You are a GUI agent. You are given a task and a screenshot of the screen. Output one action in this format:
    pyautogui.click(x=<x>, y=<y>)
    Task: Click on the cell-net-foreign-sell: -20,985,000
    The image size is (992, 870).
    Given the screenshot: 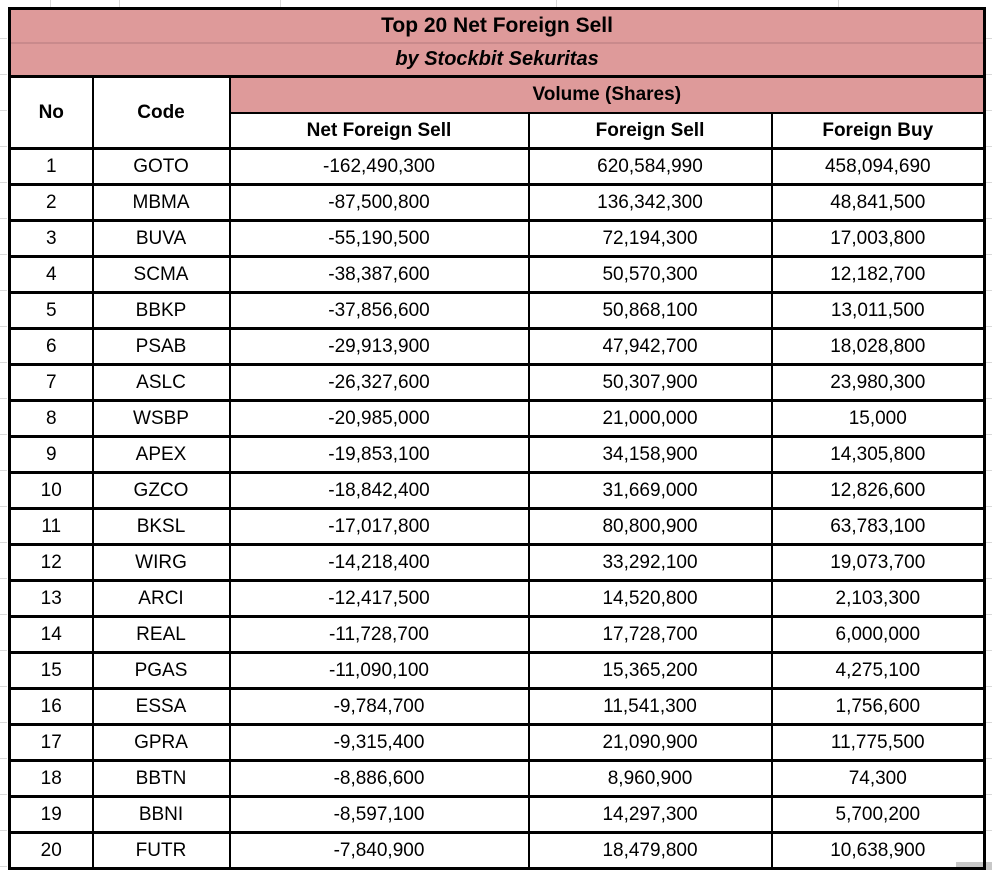 What is the action you would take?
    pyautogui.click(x=379, y=418)
    